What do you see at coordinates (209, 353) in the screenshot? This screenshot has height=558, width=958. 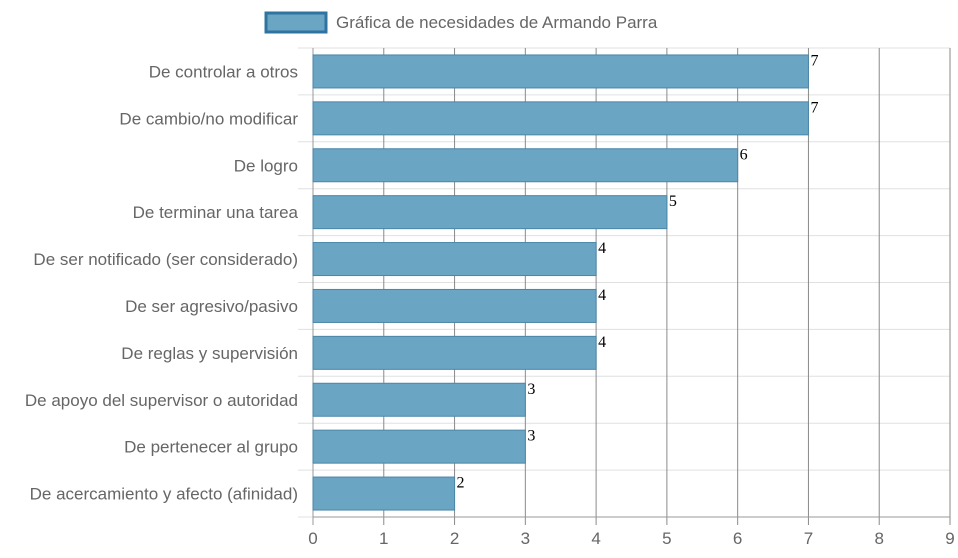 I see `category-label: De reglas y supervisión` at bounding box center [209, 353].